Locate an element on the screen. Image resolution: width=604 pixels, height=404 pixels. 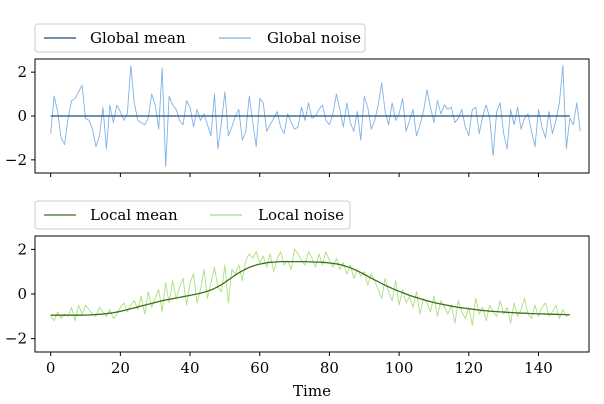
x-tick-label: 100 is located at coordinates (399, 368).